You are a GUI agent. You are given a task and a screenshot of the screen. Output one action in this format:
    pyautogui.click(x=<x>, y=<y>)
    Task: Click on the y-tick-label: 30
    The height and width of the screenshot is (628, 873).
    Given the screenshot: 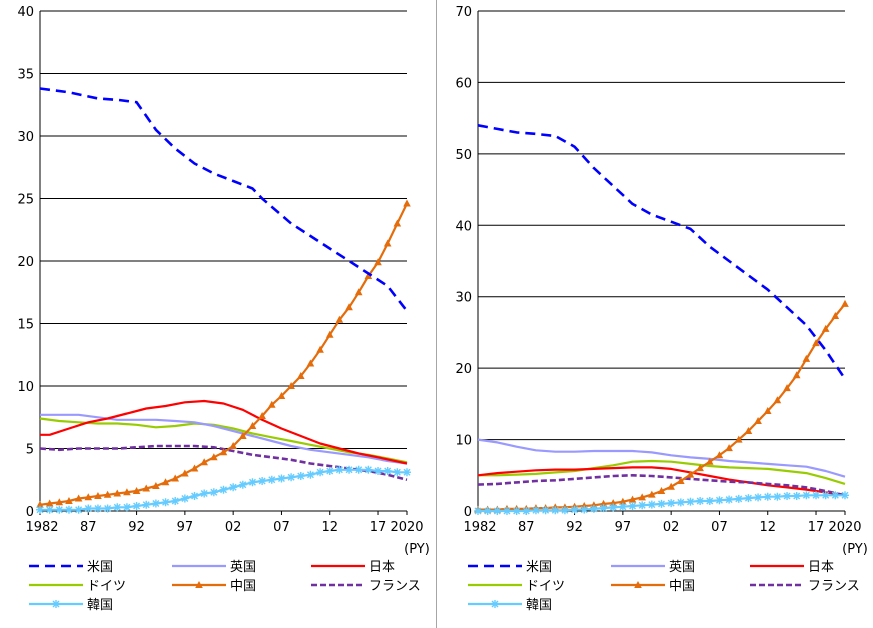 What is the action you would take?
    pyautogui.click(x=25, y=137)
    